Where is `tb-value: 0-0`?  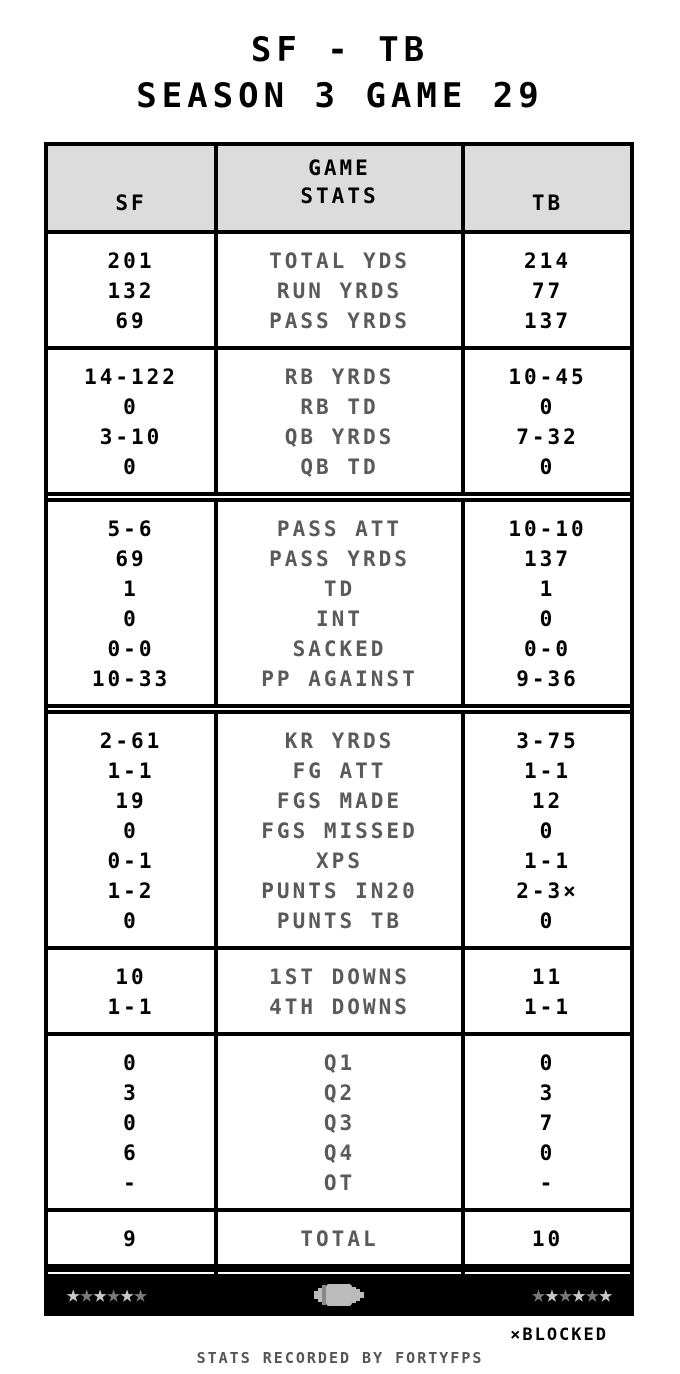 tb-value: 0-0 is located at coordinates (547, 649).